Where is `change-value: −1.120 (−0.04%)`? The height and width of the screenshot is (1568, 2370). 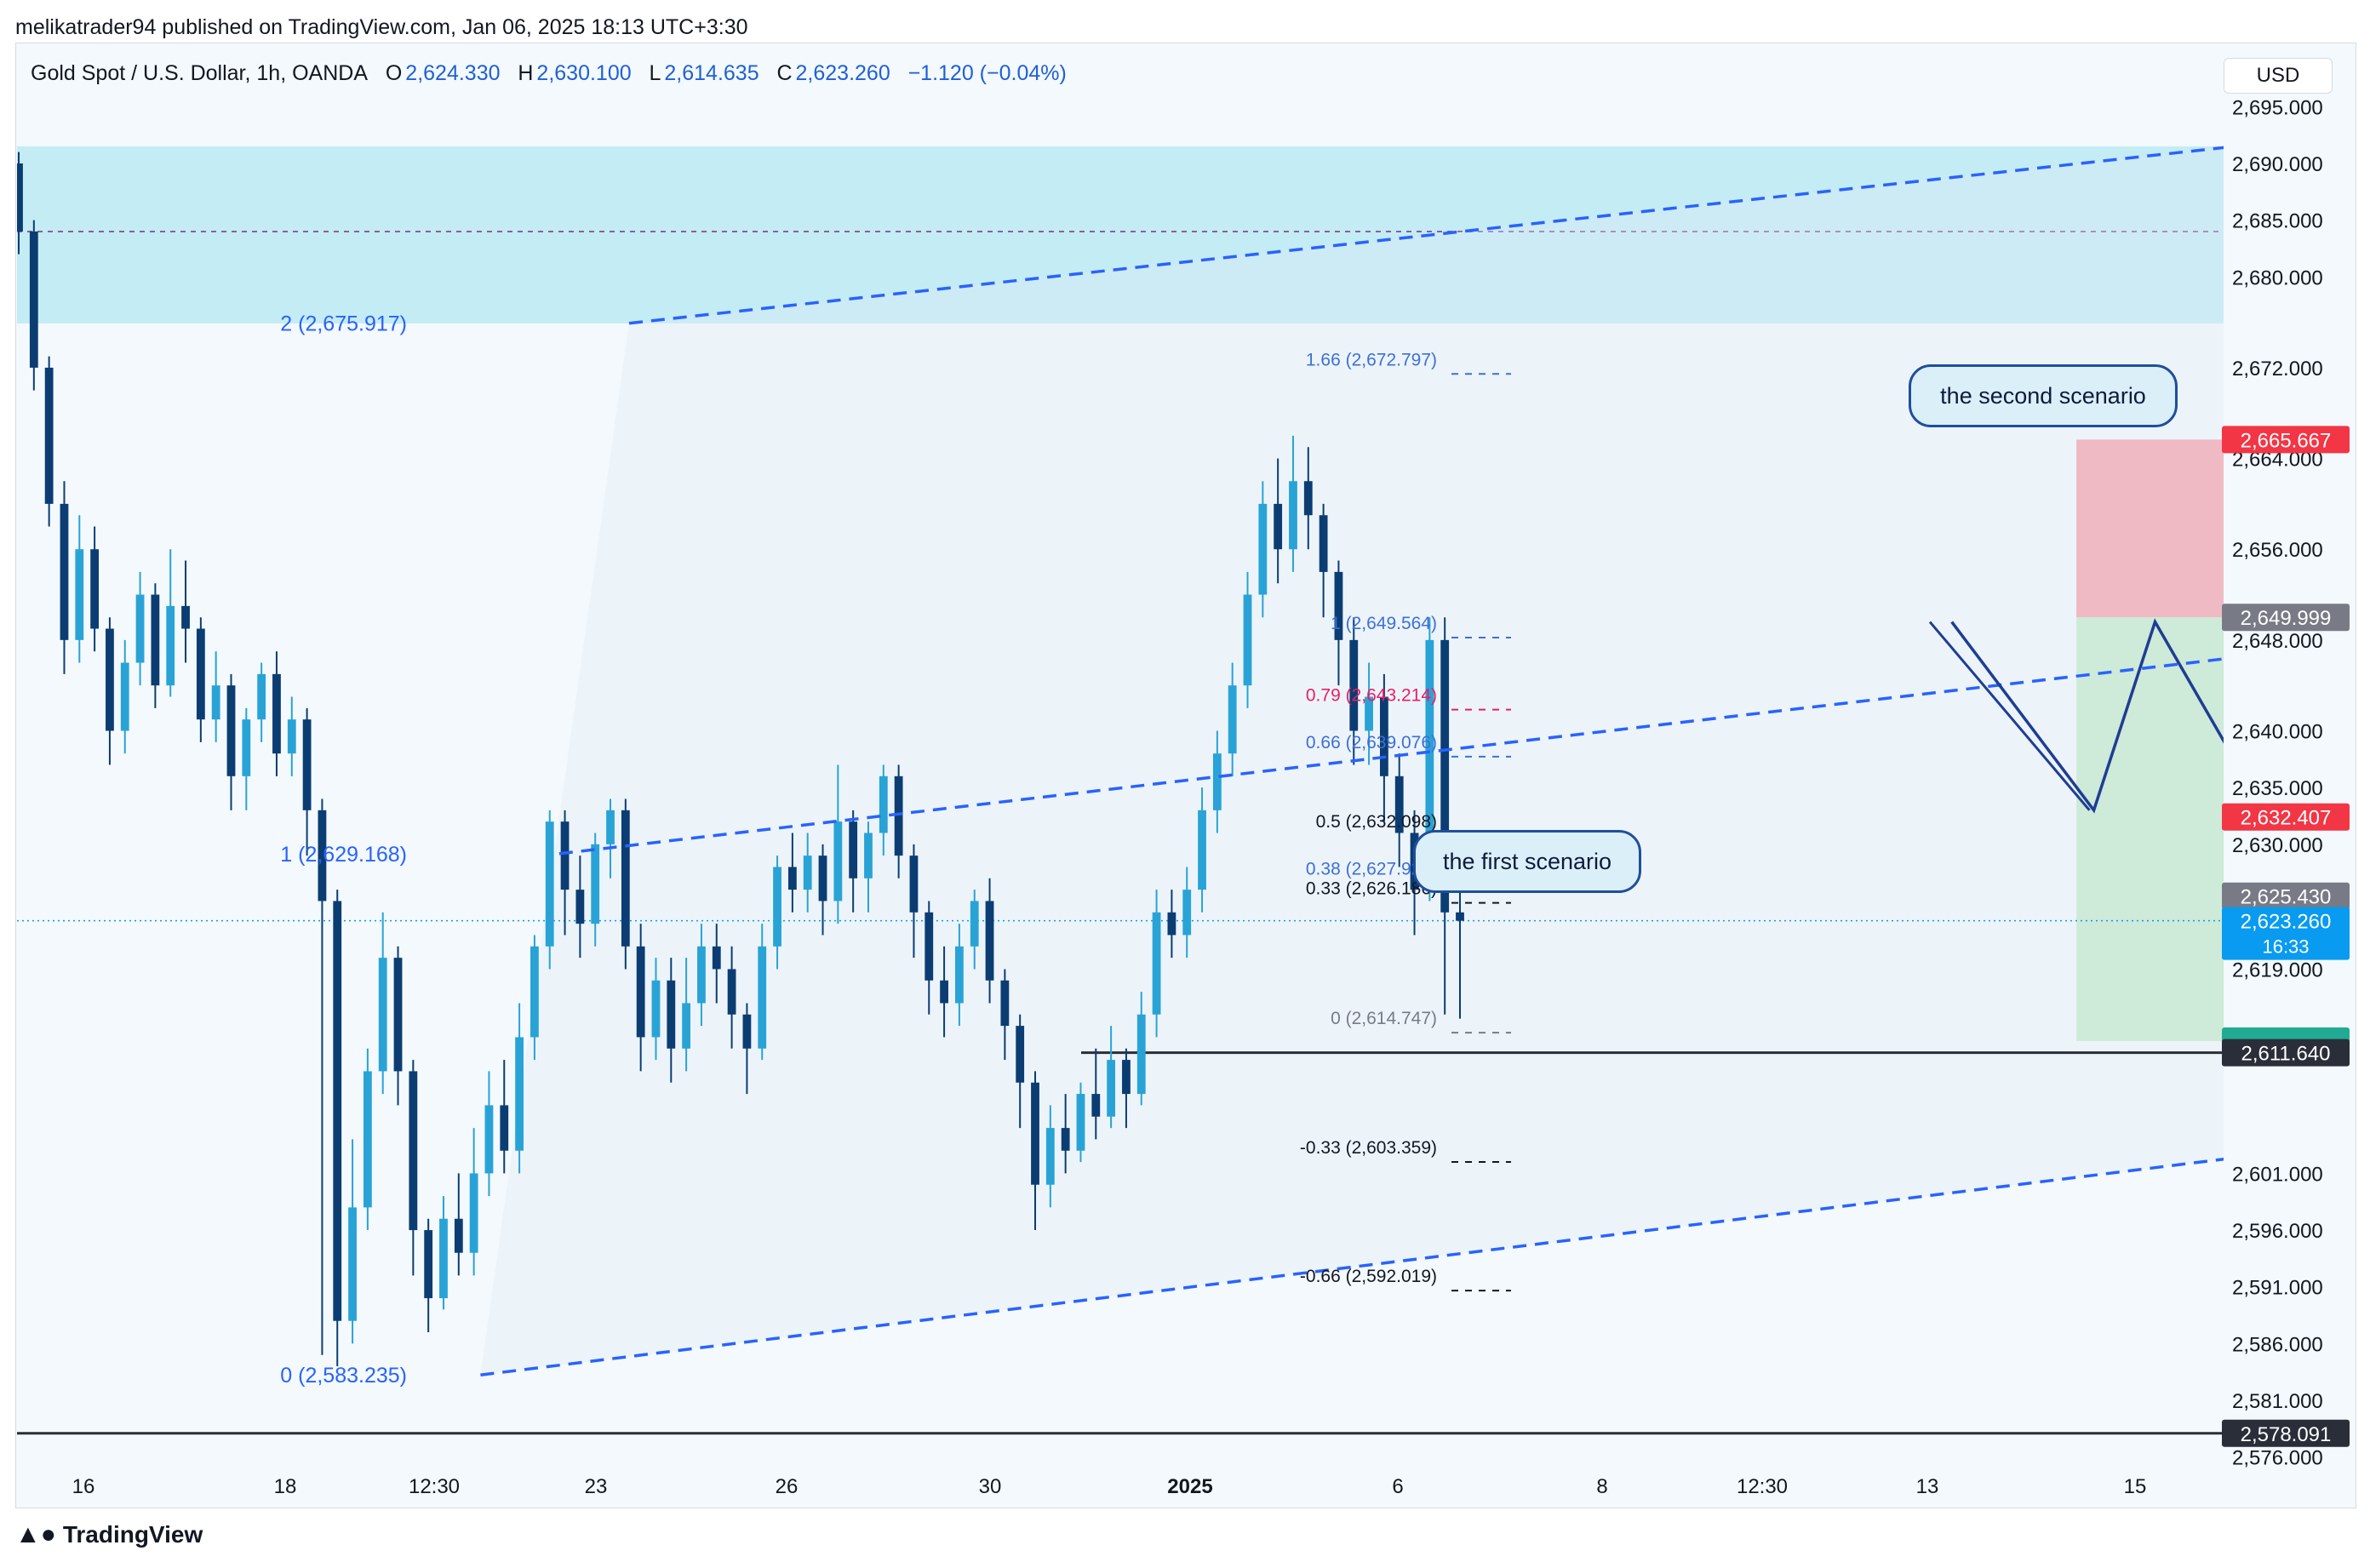
change-value: −1.120 (−0.04%) is located at coordinates (987, 73).